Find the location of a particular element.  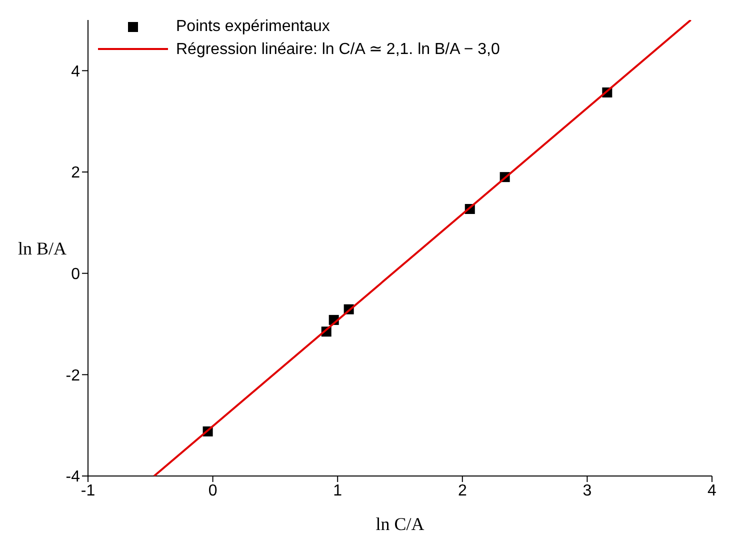

y-axis-title: ln B/A is located at coordinates (42, 248).